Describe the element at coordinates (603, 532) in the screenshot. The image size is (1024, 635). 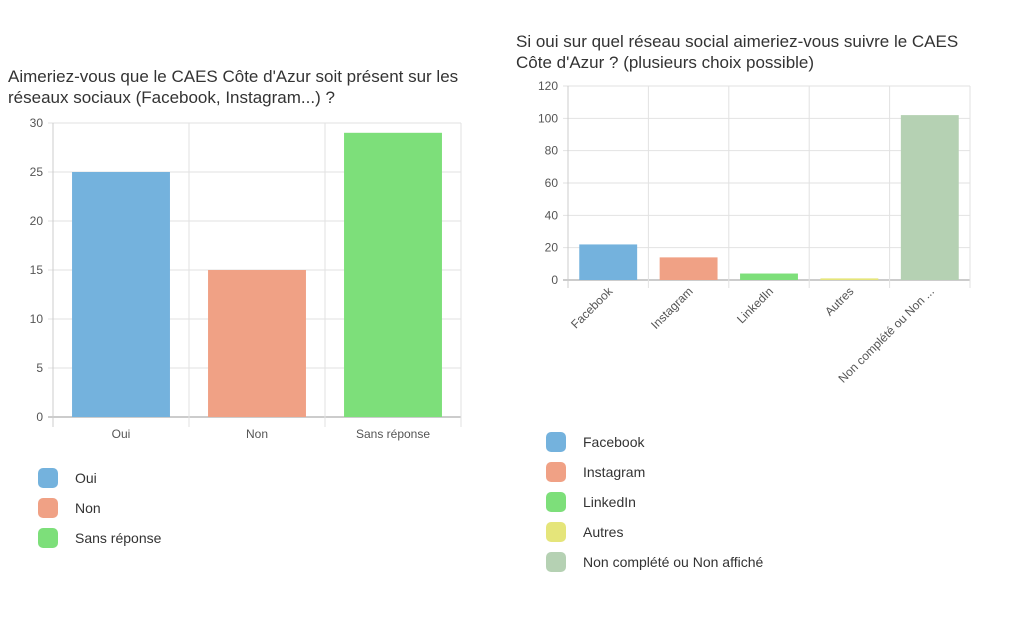
I see `legend-label: Autres` at that location.